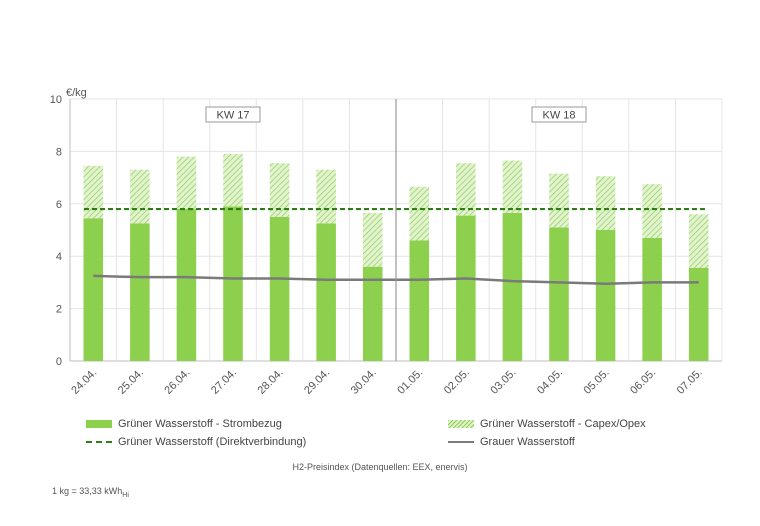 This screenshot has height=526, width=760. What do you see at coordinates (200, 424) in the screenshot?
I see `legend-label: Grüner Wasserstoff - Strombezug` at bounding box center [200, 424].